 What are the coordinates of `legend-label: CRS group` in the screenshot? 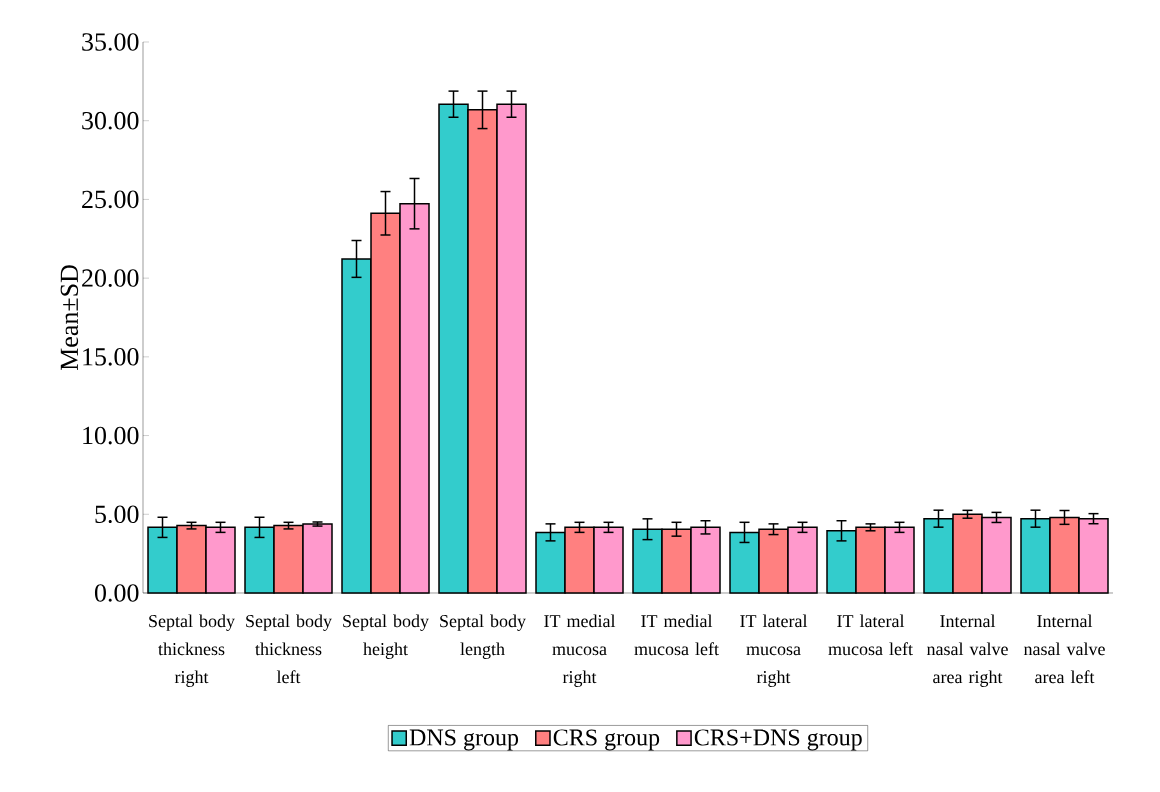 It's located at (606, 740).